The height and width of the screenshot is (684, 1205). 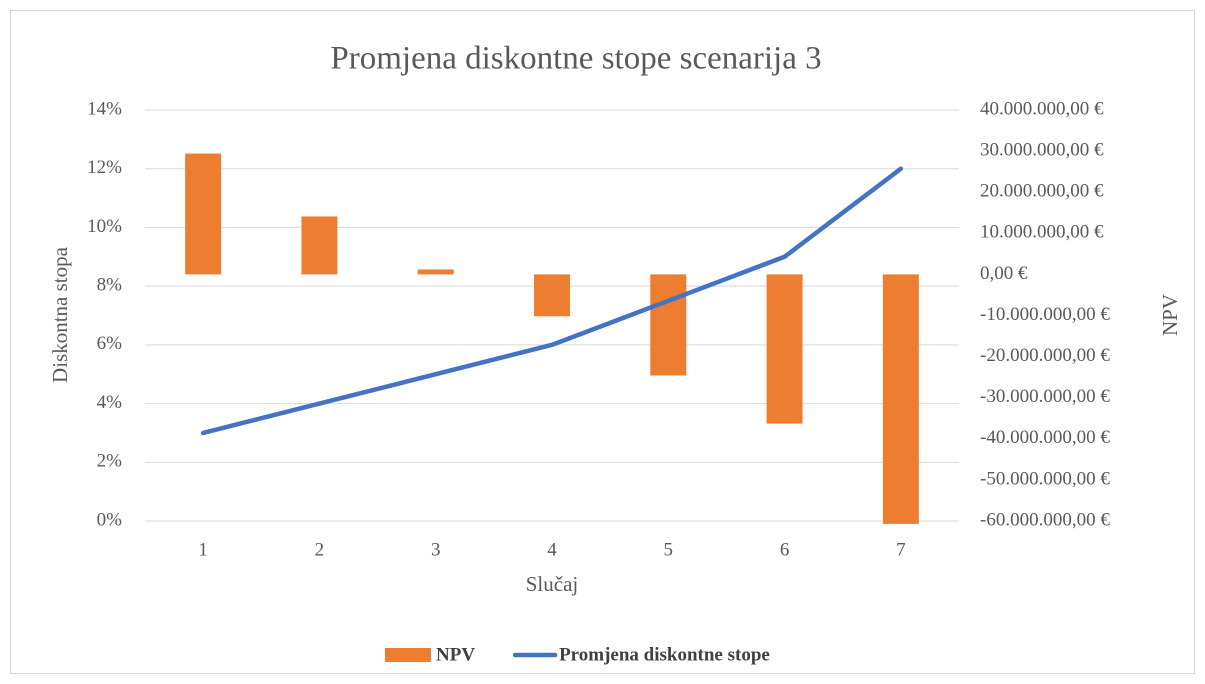 I want to click on y2-tick-label: -10.000.000,00 €, so click(x=1045, y=314).